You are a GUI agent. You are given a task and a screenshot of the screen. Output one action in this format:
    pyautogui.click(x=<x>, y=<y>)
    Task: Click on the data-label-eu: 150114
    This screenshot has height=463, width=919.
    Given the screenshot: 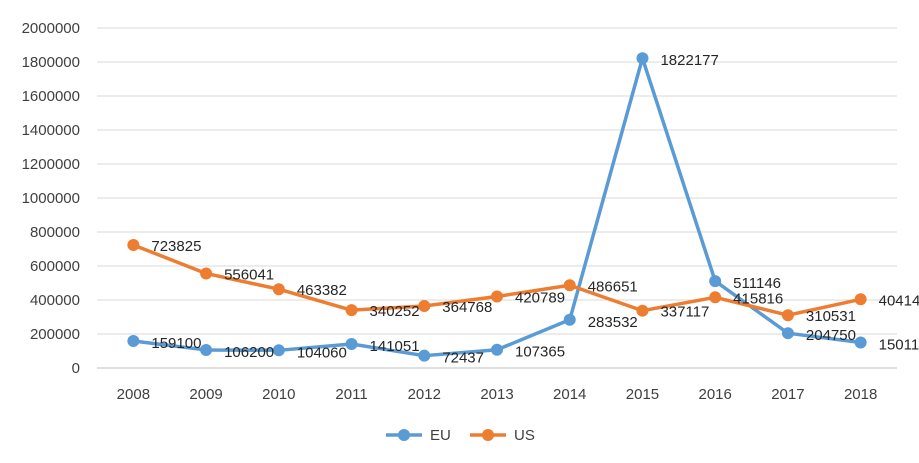 What is the action you would take?
    pyautogui.click(x=899, y=344)
    